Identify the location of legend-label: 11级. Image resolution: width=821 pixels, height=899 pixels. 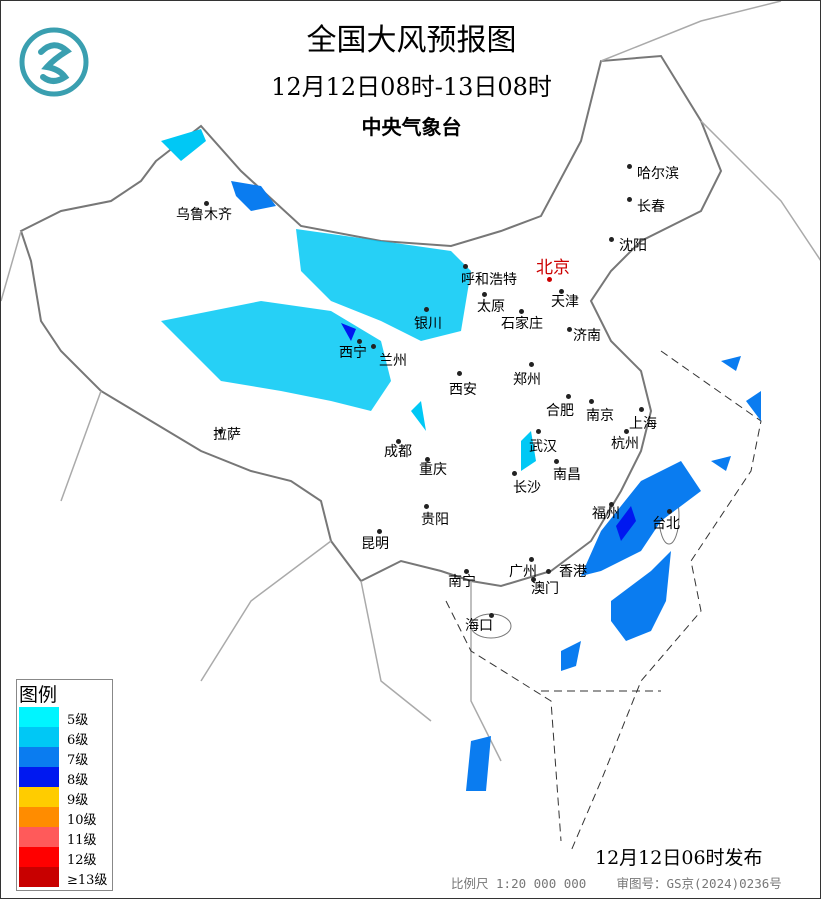
(82, 840).